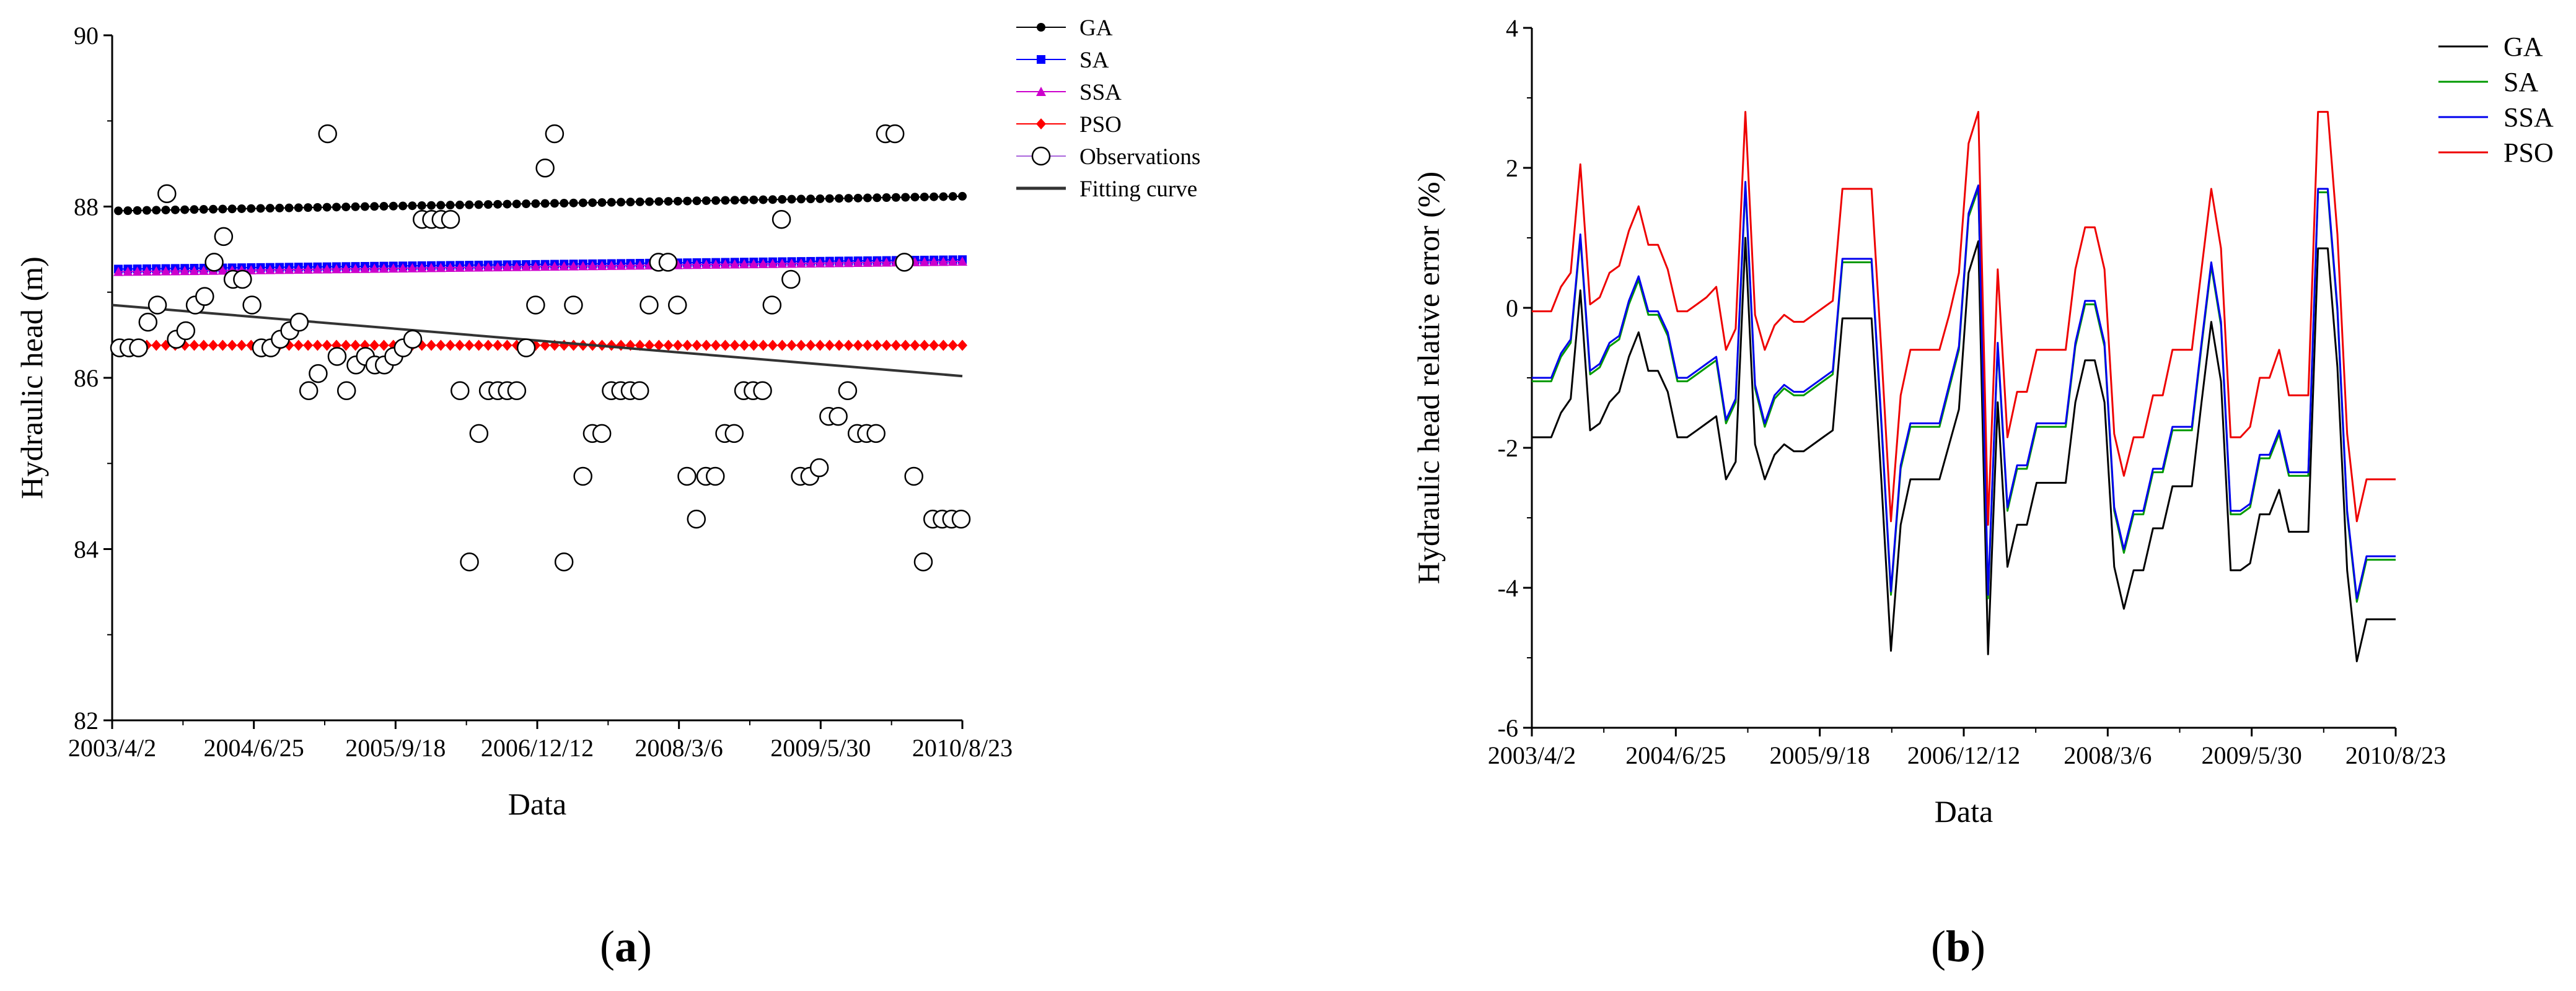 Image resolution: width=2576 pixels, height=991 pixels. What do you see at coordinates (1820, 755) in the screenshot?
I see `panel-b-x-tick-label: 2005/9/18` at bounding box center [1820, 755].